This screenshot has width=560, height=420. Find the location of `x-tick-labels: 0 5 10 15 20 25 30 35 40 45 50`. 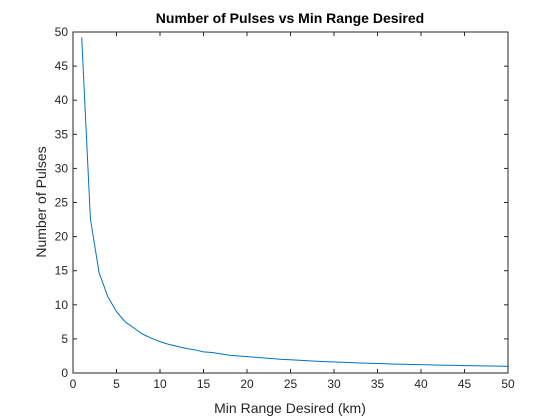

x-tick-labels: 0 5 10 15 20 25 30 35 40 45 50 is located at coordinates (292, 384).